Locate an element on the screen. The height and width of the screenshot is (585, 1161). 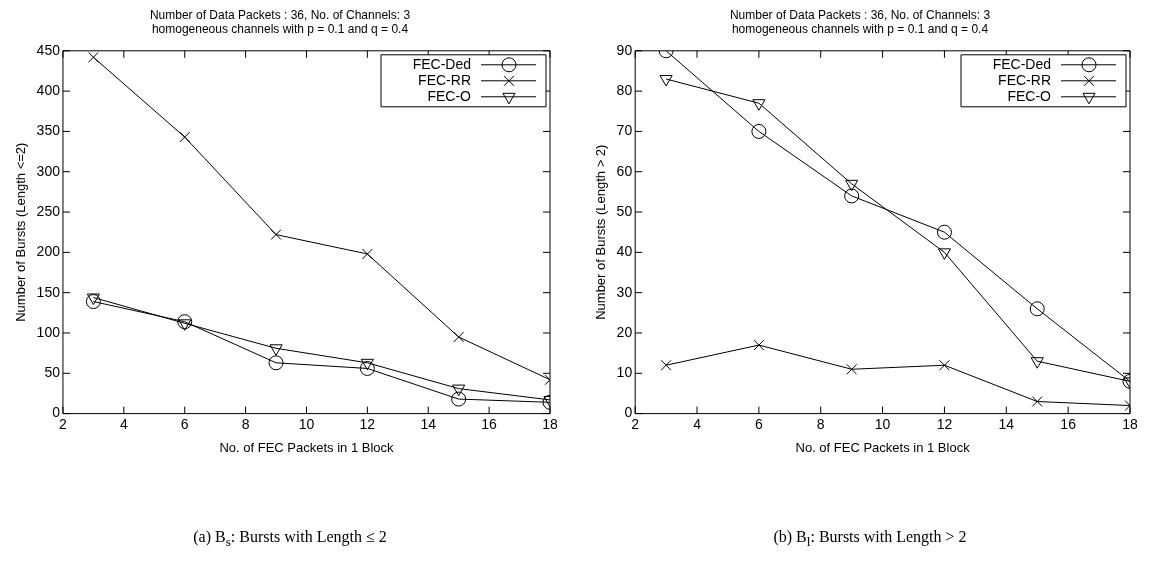
y-tick-label: 150 is located at coordinates (48, 291).